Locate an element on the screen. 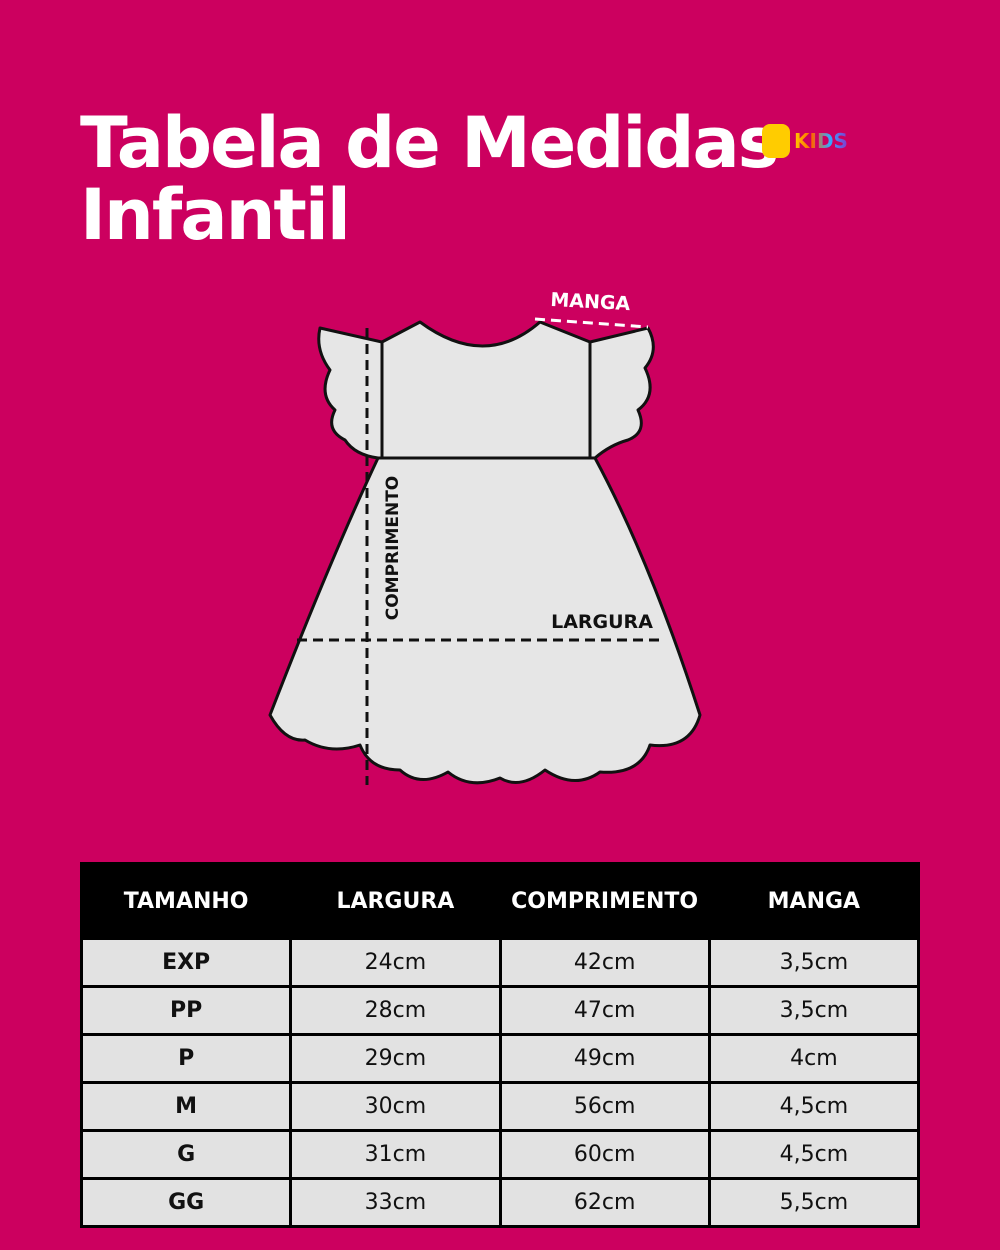 The width and height of the screenshot is (1000, 1250). table-row: P 29cm 49cm 4cm is located at coordinates (500, 1058).